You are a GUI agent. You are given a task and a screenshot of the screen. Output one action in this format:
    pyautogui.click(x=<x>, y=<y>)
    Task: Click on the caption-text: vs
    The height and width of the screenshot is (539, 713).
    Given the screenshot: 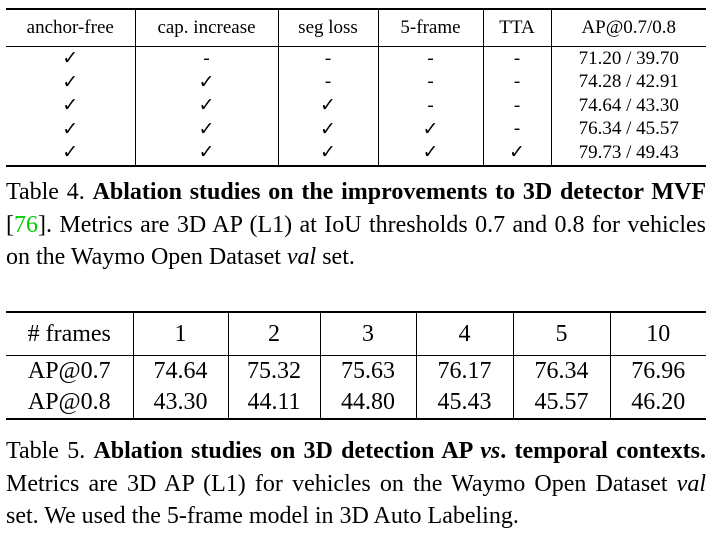 What is the action you would take?
    pyautogui.click(x=490, y=451)
    